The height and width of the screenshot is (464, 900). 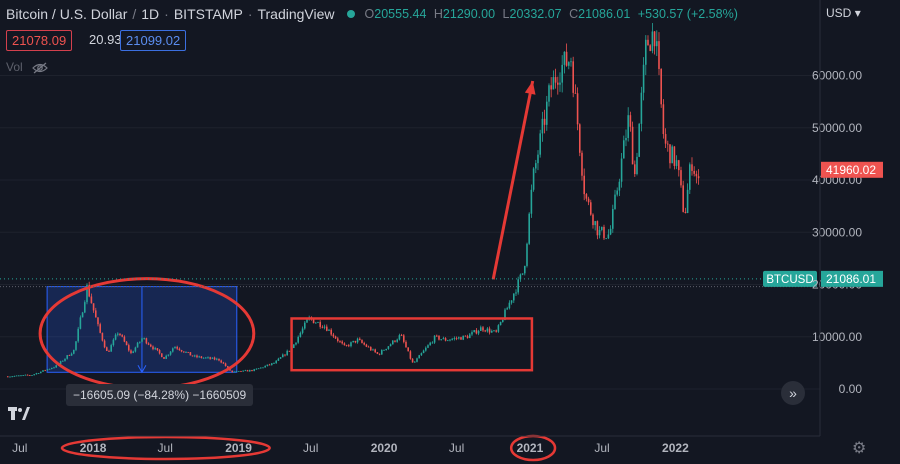 What do you see at coordinates (153, 40) in the screenshot?
I see `buy-price-button: 21099.02` at bounding box center [153, 40].